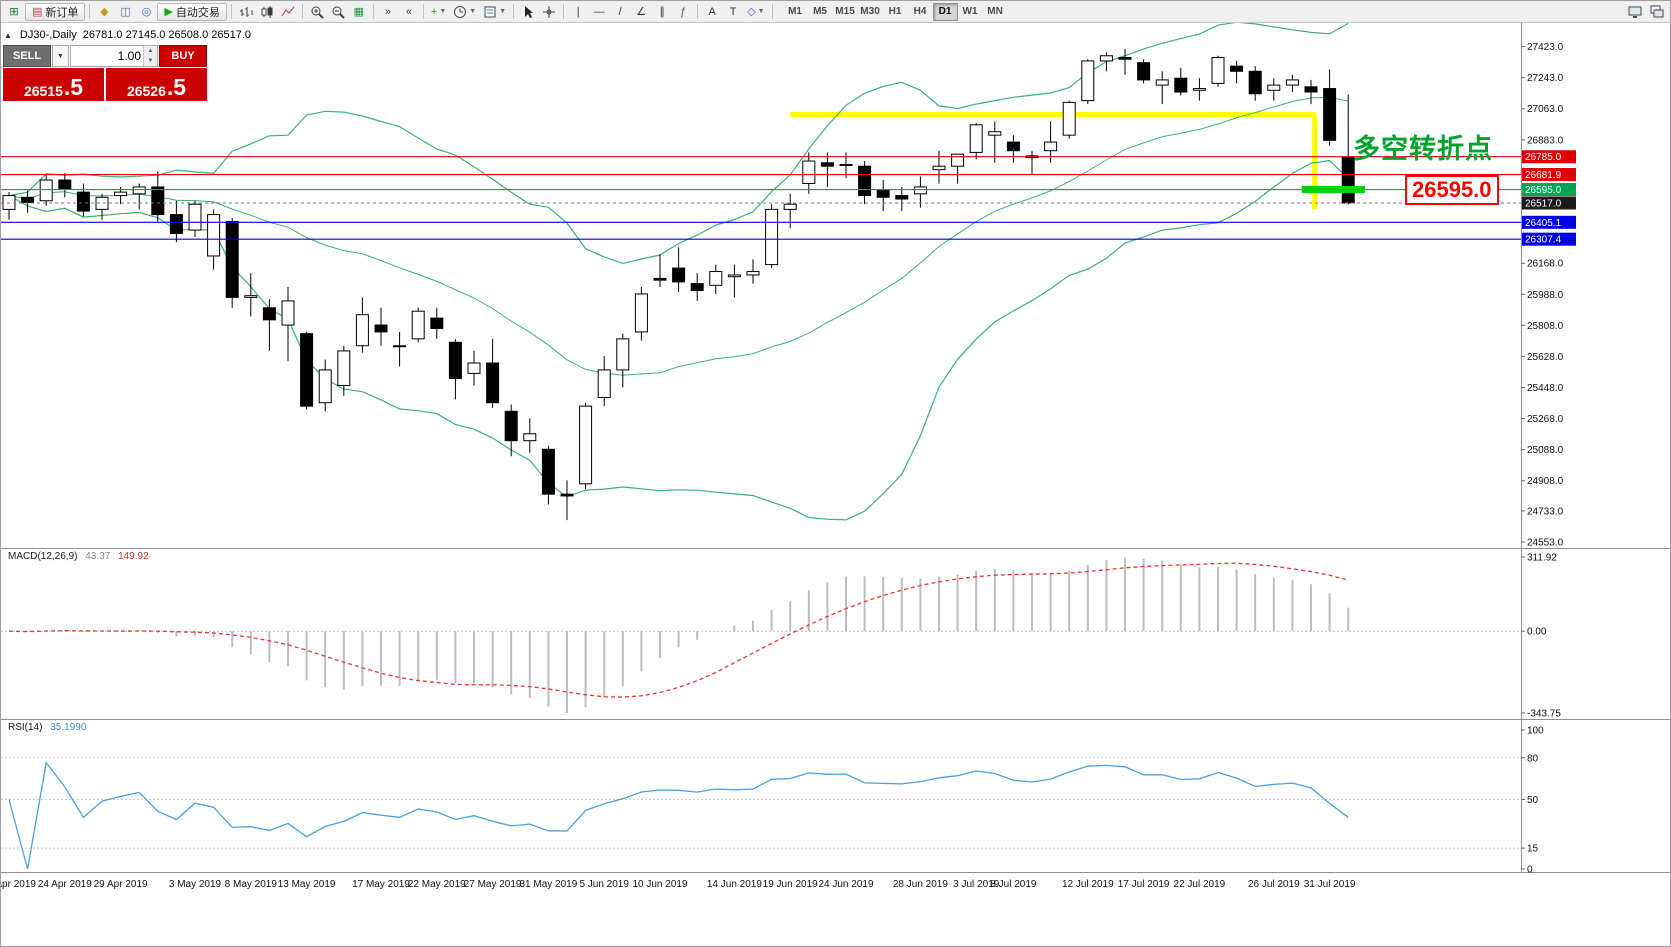 This screenshot has height=947, width=1671. Describe the element at coordinates (1144, 884) in the screenshot. I see `date-axis-label: 17 Jul 2019` at that location.